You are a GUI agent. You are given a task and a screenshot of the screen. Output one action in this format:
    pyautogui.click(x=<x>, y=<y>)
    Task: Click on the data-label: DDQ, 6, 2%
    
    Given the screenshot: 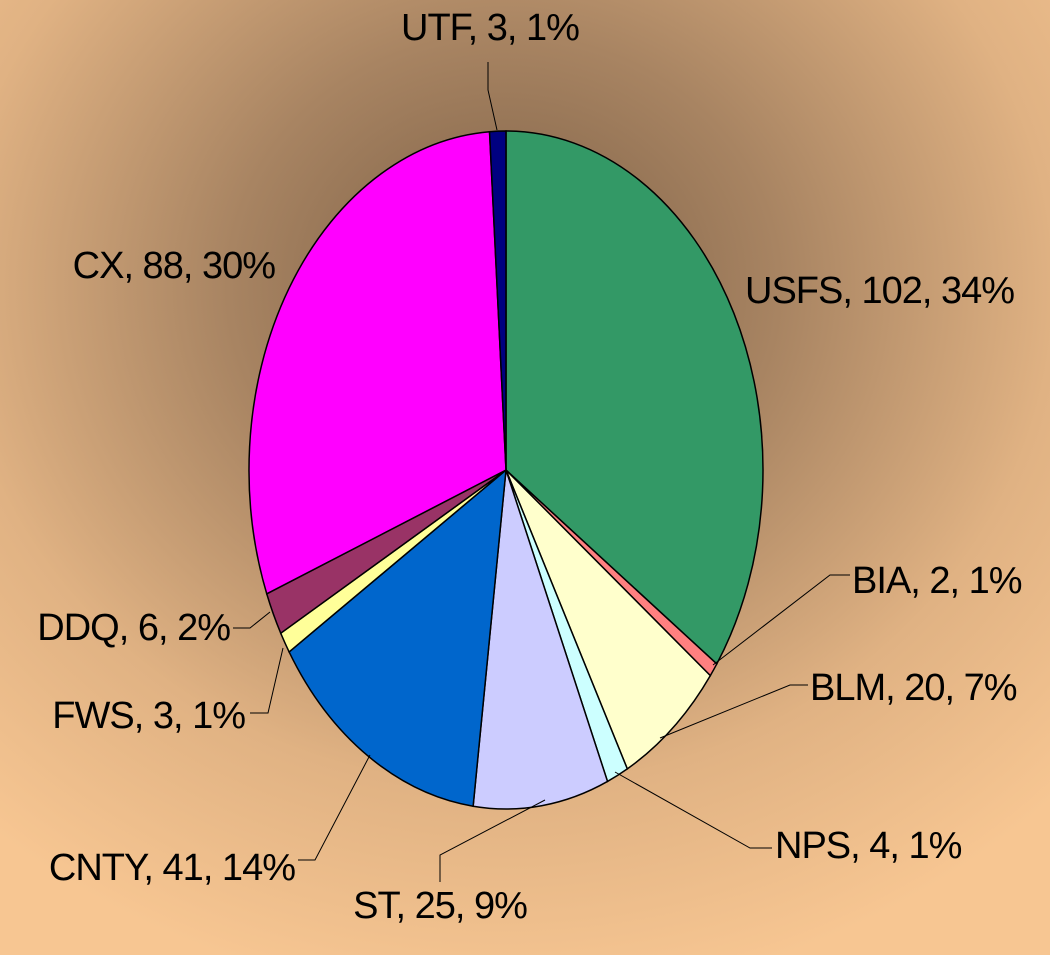 What is the action you would take?
    pyautogui.click(x=133, y=628)
    